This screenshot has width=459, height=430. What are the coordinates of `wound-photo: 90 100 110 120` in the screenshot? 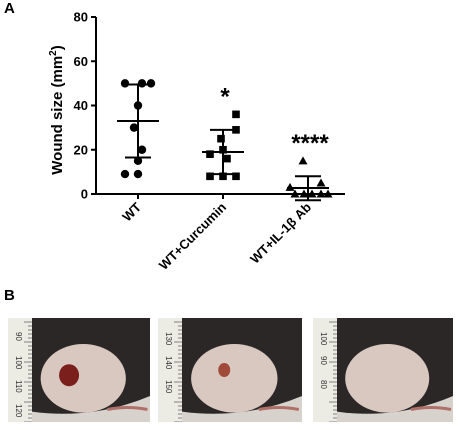 It's located at (79, 370).